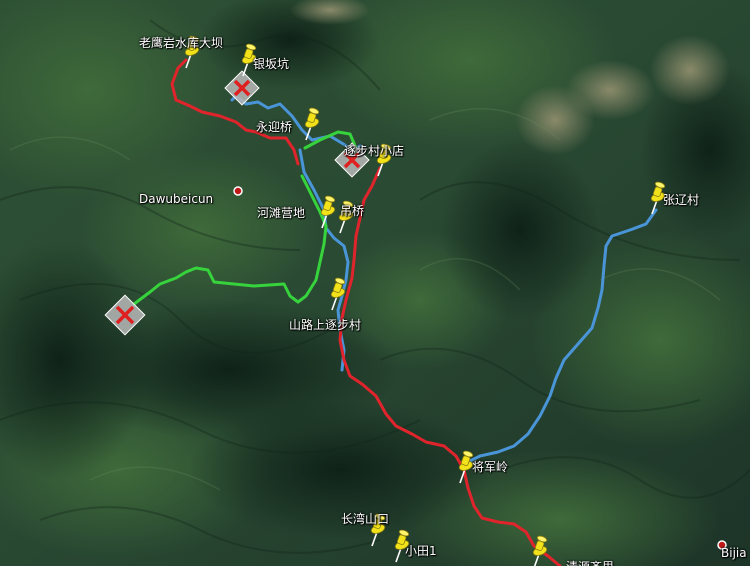 This screenshot has height=566, width=750. What do you see at coordinates (562, 336) in the screenshot?
I see `blue-route-zhangliao` at bounding box center [562, 336].